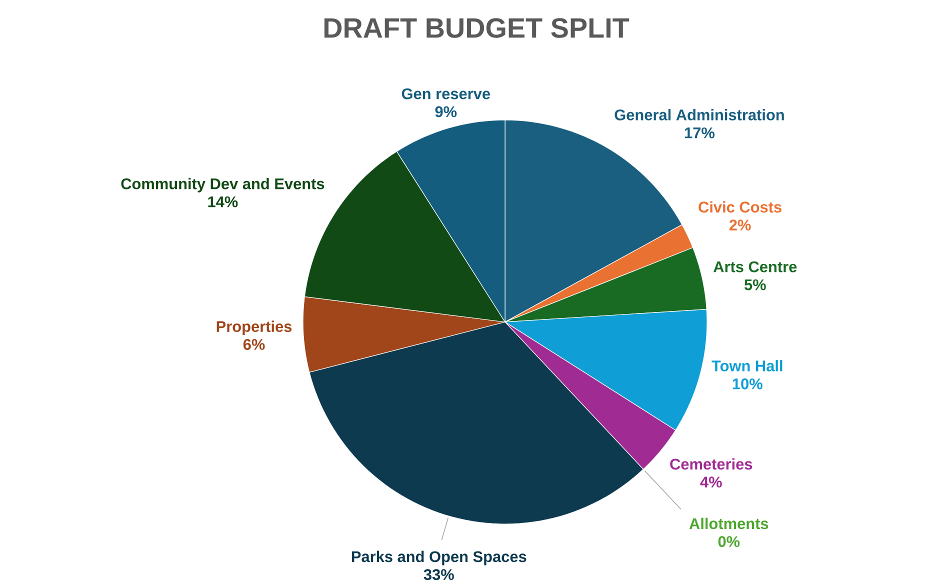 The image size is (952, 588). What do you see at coordinates (711, 464) in the screenshot?
I see `slice-label: Cemeteries` at bounding box center [711, 464].